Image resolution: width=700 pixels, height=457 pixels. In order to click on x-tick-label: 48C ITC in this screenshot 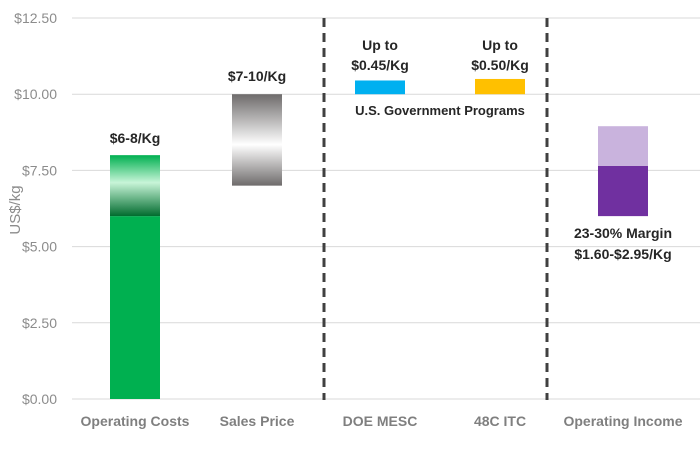, I will do `click(500, 421)`.